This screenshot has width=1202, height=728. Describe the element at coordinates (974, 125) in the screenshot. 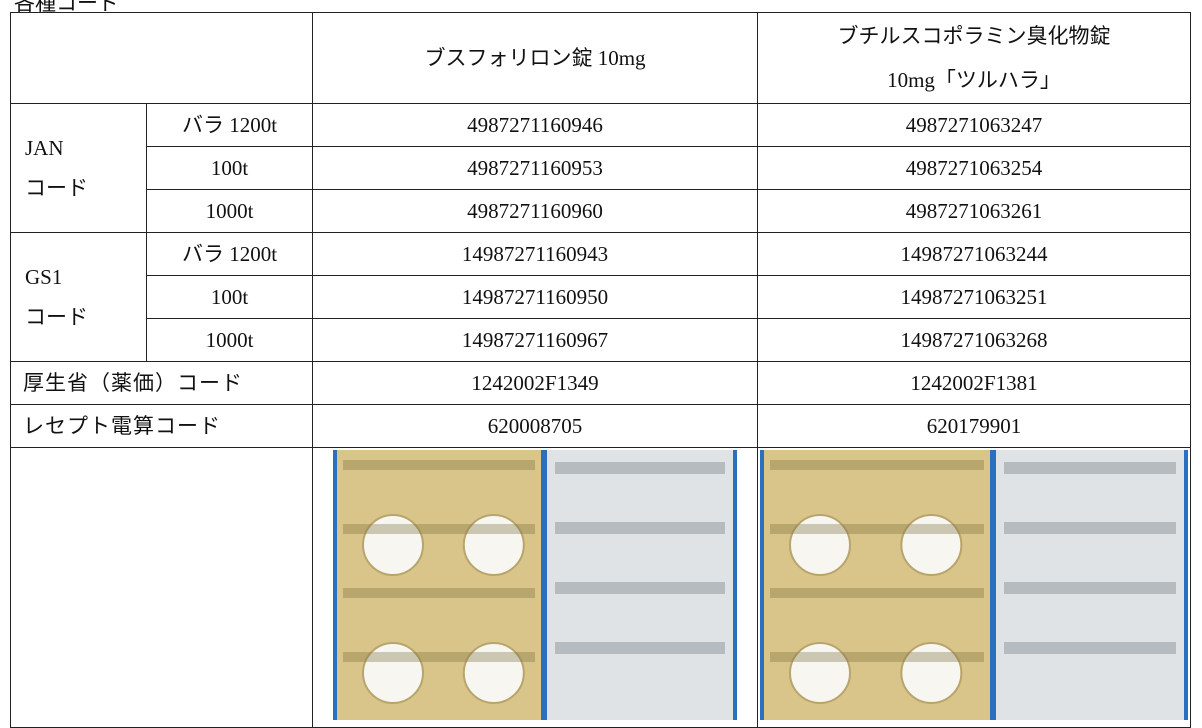

I see `code-cell: 4987271063247` at that location.